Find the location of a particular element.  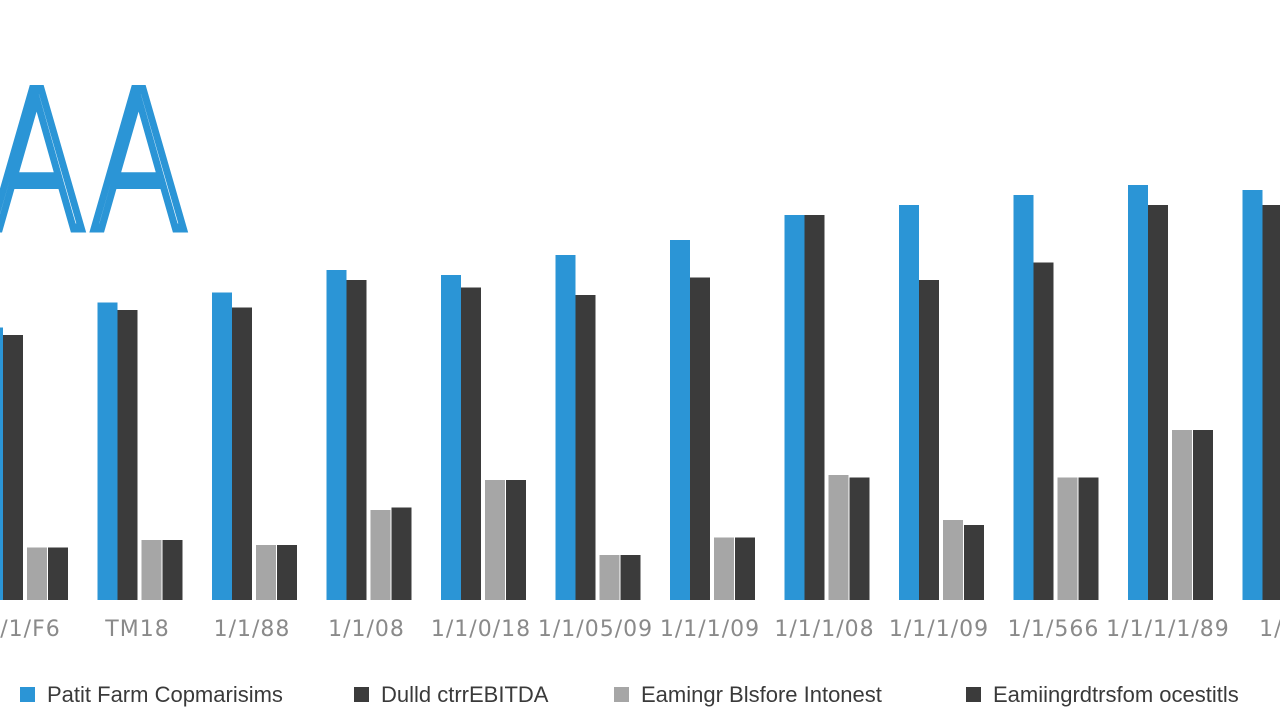

legend-label-1: Patit Farm Copmarisims is located at coordinates (165, 694).